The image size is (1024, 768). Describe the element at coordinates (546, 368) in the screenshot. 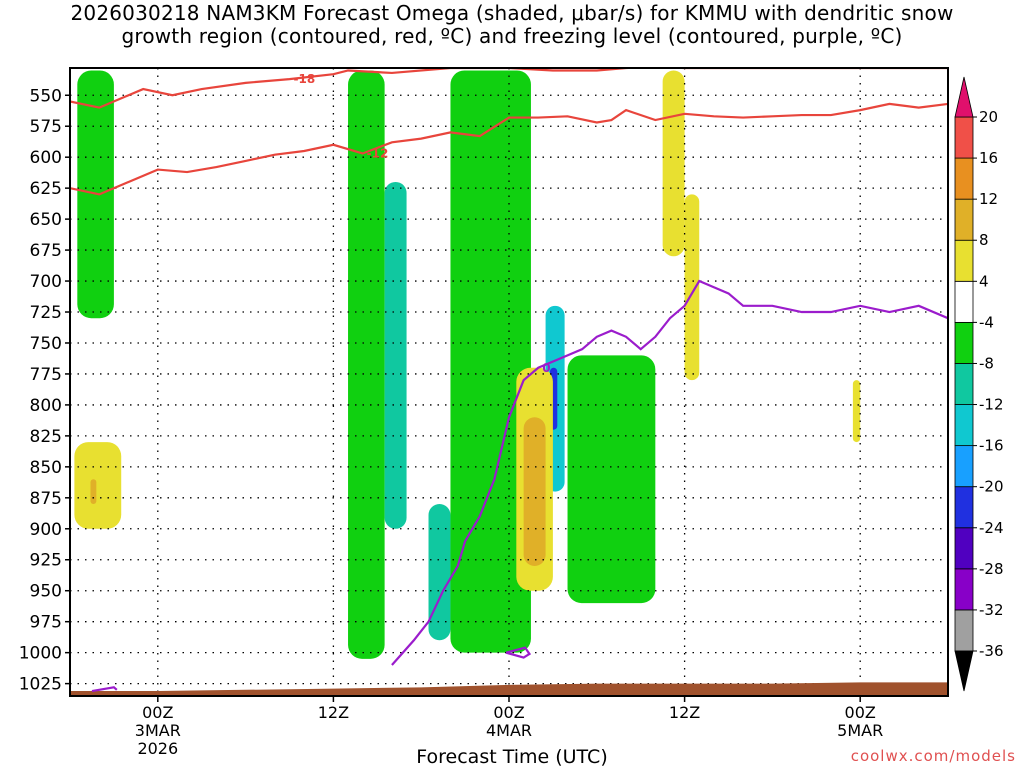

I see `freezing-level-contour-label-0: 0` at that location.